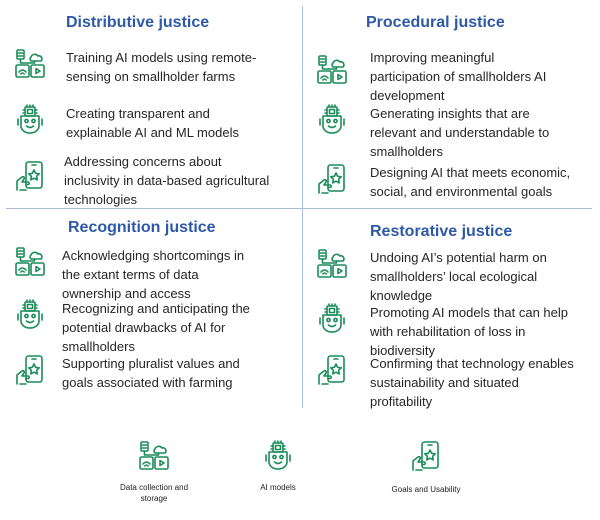 The width and height of the screenshot is (600, 520). I want to click on legend-ai-models: AI models, so click(278, 466).